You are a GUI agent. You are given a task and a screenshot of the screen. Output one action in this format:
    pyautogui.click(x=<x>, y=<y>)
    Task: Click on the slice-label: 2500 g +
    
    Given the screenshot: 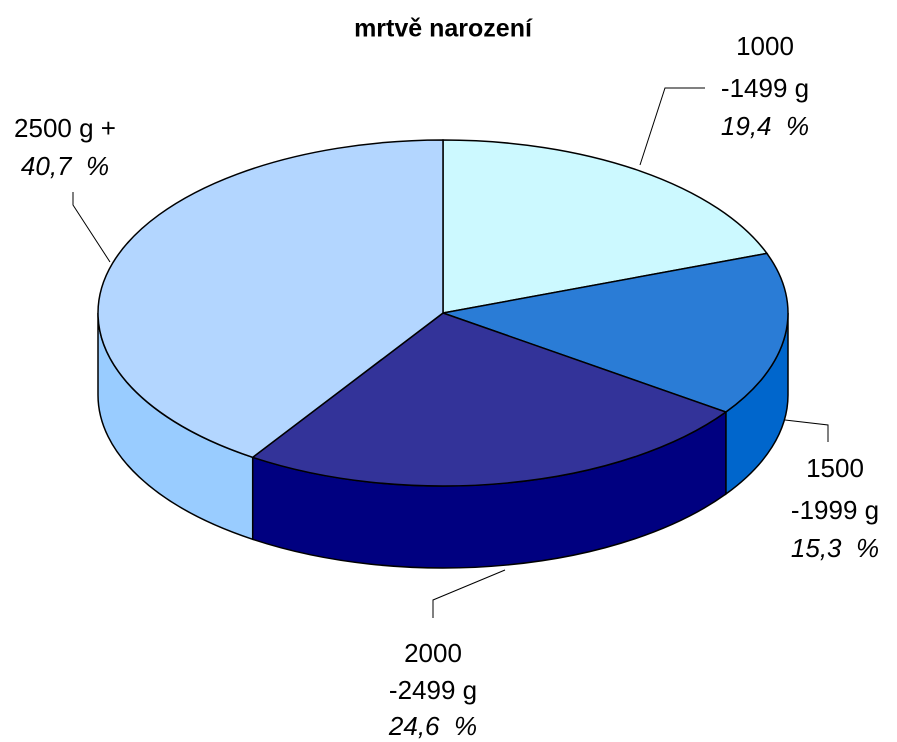 What is the action you would take?
    pyautogui.click(x=65, y=128)
    